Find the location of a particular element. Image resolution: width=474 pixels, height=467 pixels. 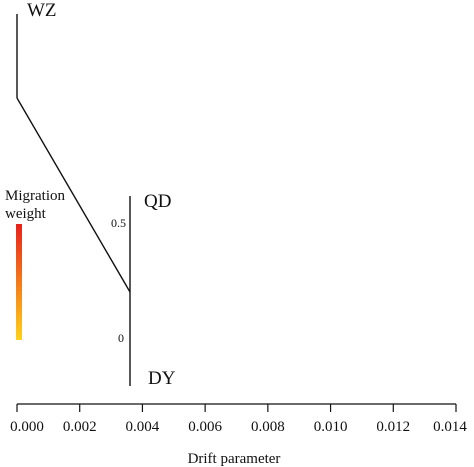

branch-root-to-node is located at coordinates (73, 195).